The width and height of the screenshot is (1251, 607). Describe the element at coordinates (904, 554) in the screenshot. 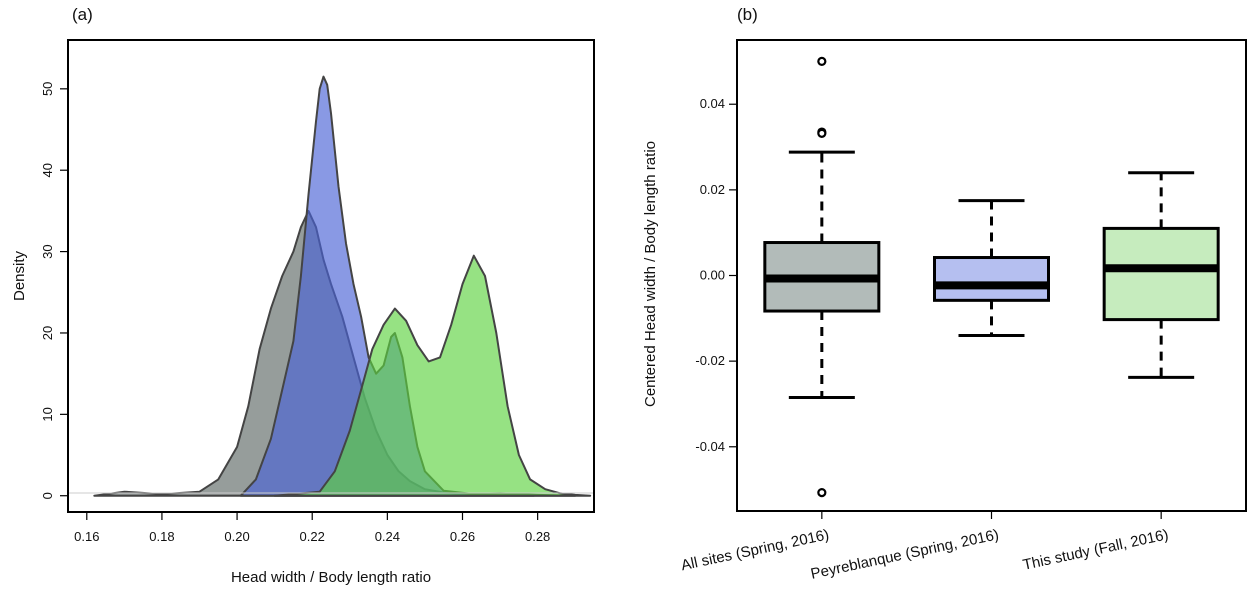

I see `category-label: Peyreblanque (Spring, 2016)` at that location.